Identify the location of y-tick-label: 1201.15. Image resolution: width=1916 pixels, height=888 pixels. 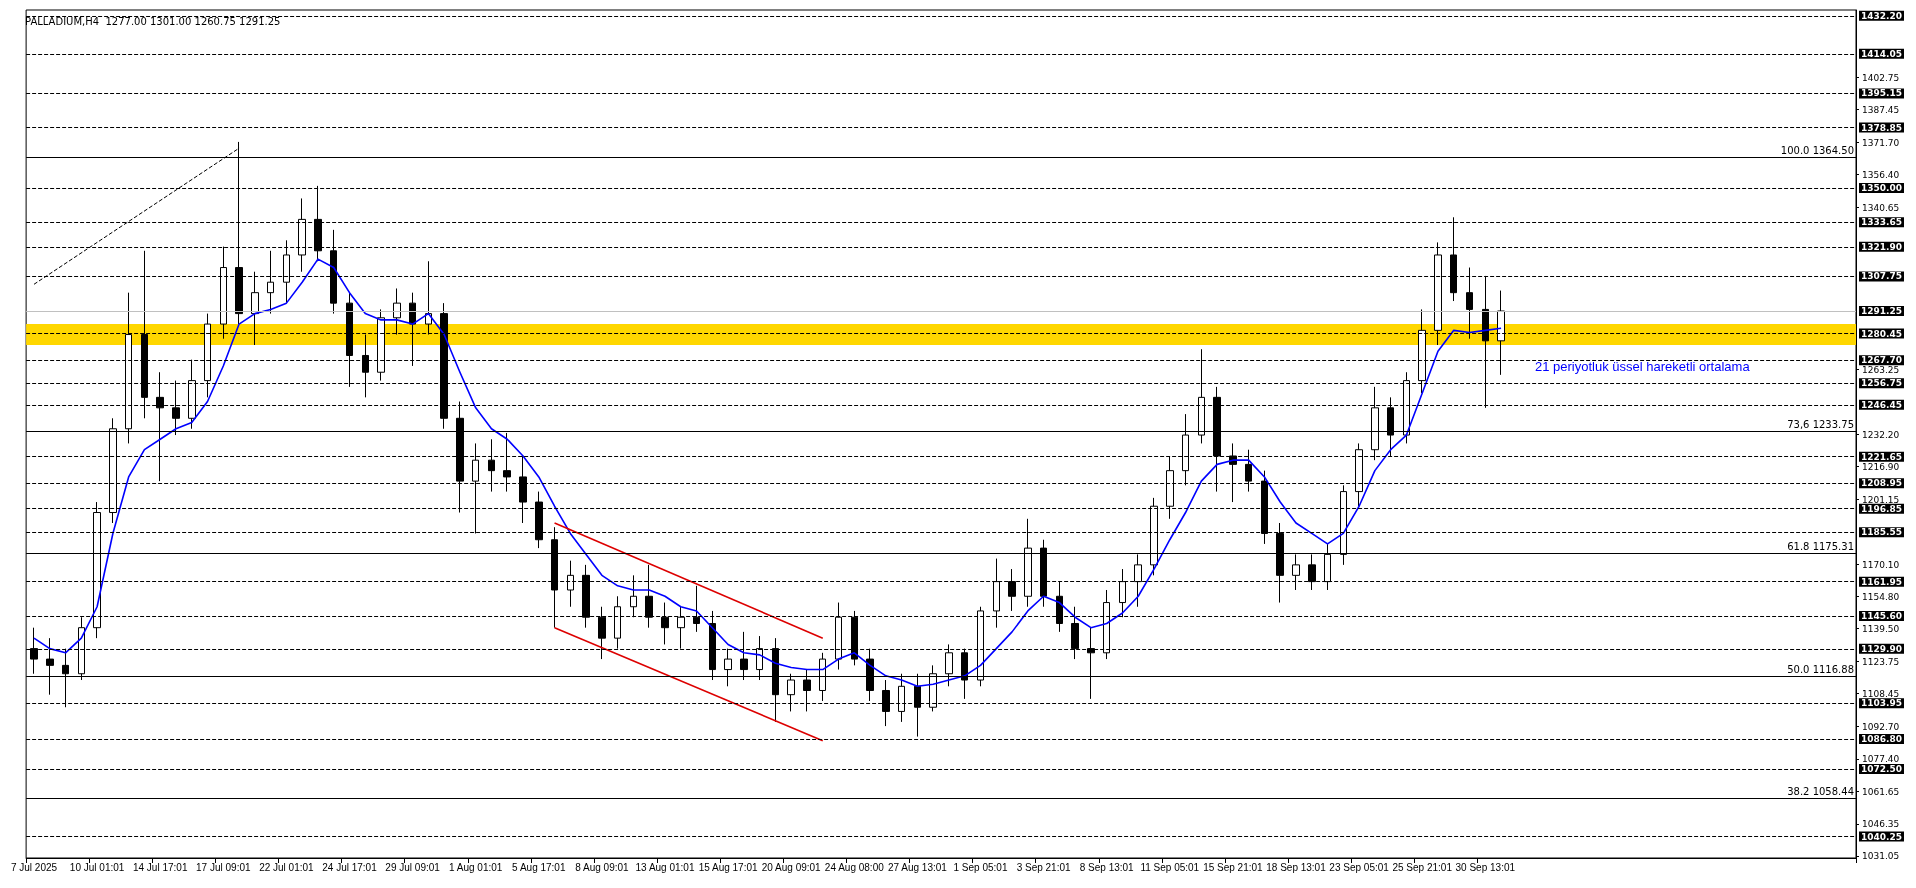
(1881, 499).